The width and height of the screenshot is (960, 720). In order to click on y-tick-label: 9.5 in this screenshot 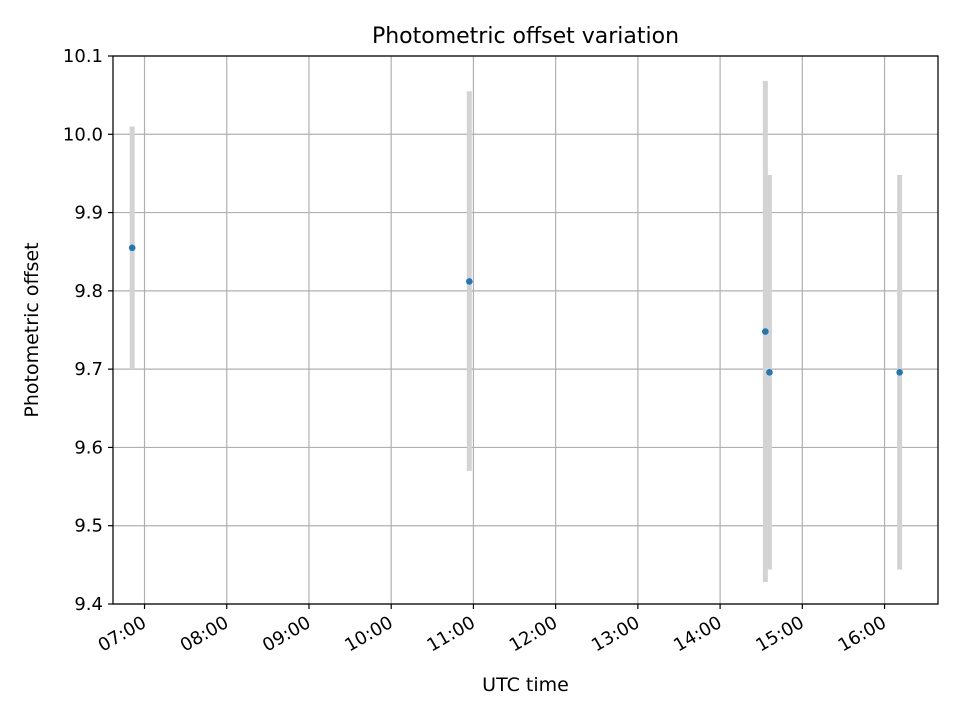, I will do `click(88, 526)`.